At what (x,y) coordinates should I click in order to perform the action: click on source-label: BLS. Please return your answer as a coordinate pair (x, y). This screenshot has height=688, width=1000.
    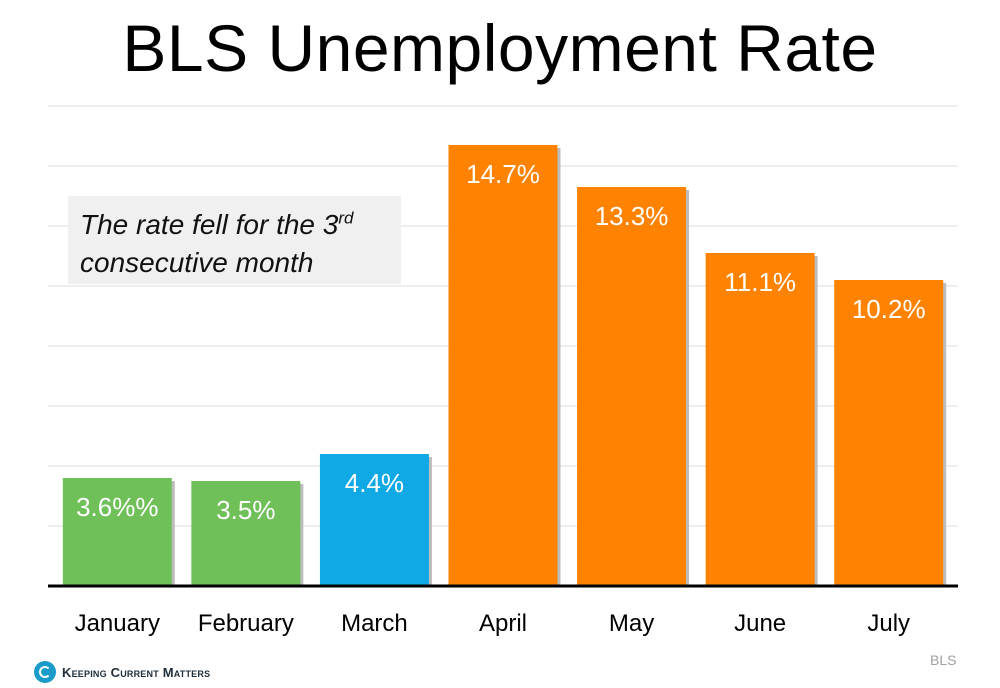
    Looking at the image, I should click on (943, 660).